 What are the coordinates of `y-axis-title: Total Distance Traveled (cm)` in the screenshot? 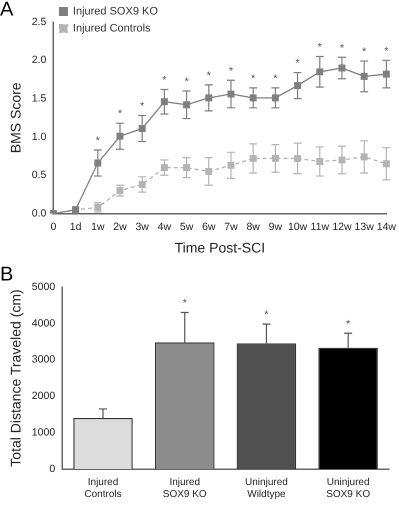 It's located at (15, 378).